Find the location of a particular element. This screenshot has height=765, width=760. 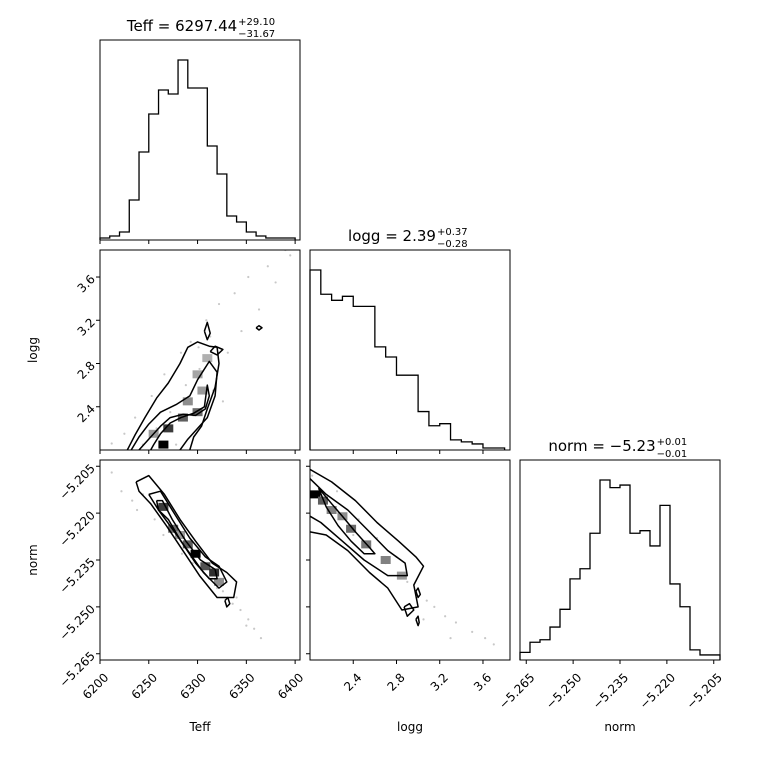

panel-title-norm: norm = −5.23 is located at coordinates (601, 446).